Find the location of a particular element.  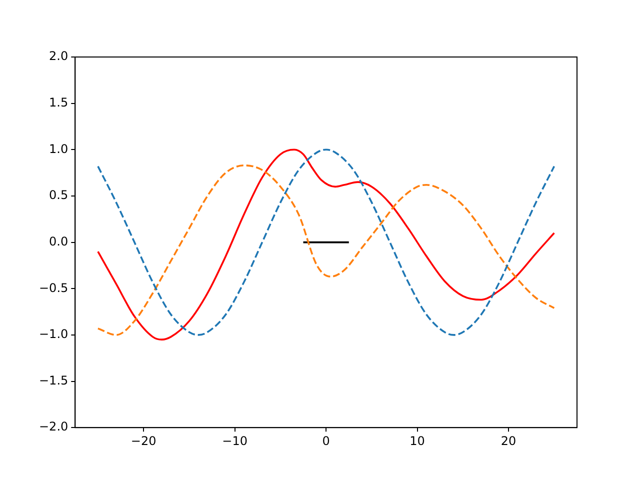

y-tick-label: −1.0 is located at coordinates (53, 334).